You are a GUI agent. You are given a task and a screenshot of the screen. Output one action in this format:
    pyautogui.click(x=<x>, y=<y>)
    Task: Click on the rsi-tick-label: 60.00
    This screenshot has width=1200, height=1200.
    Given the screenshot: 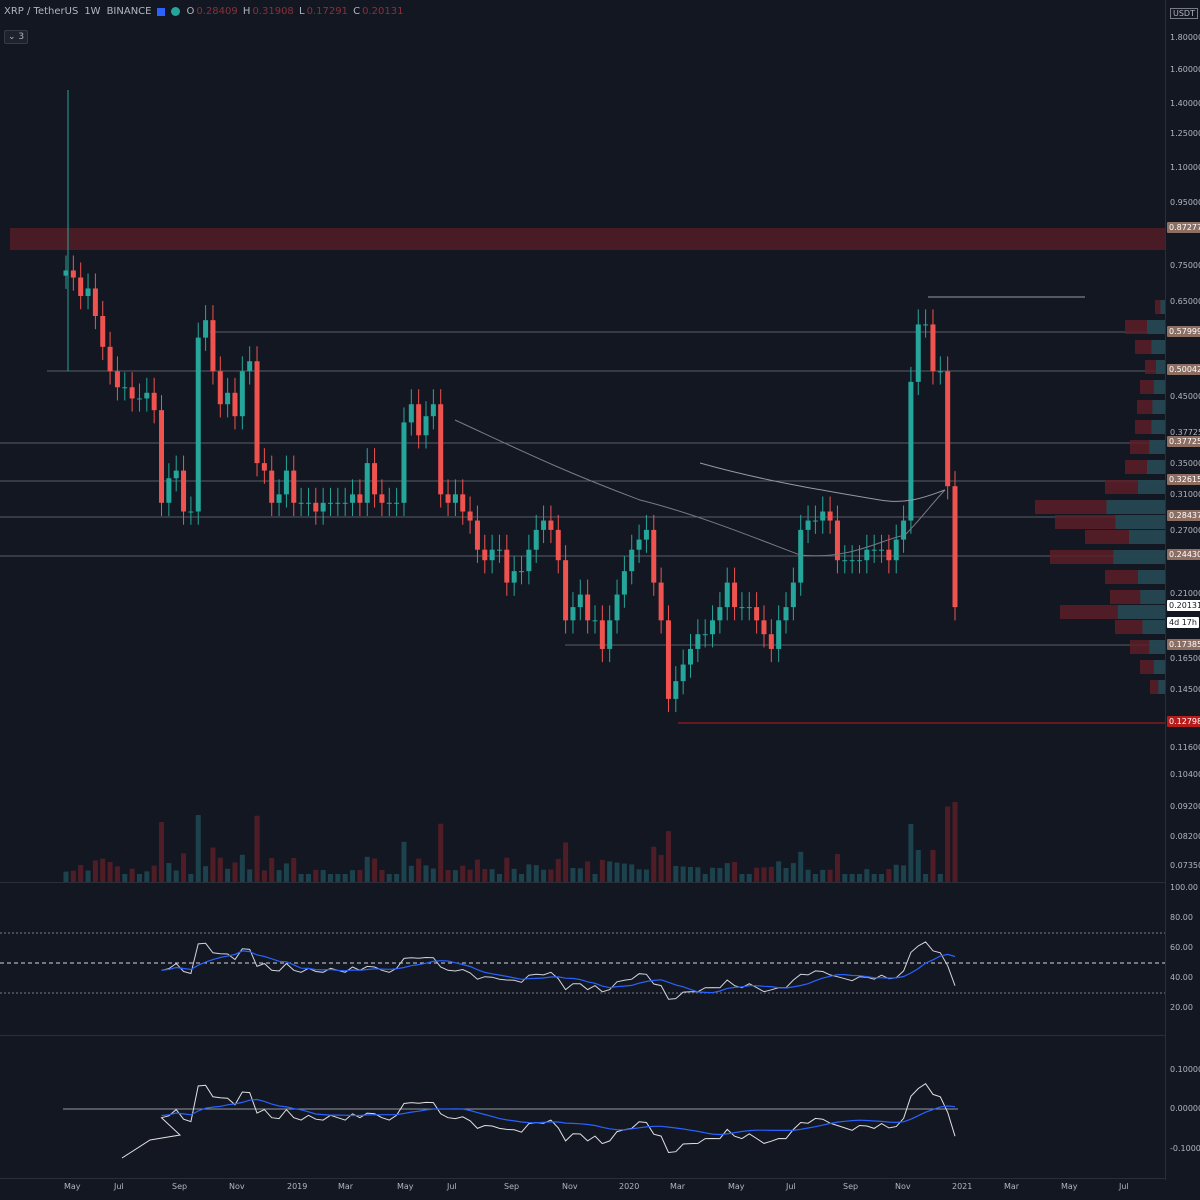 What is the action you would take?
    pyautogui.click(x=1181, y=947)
    